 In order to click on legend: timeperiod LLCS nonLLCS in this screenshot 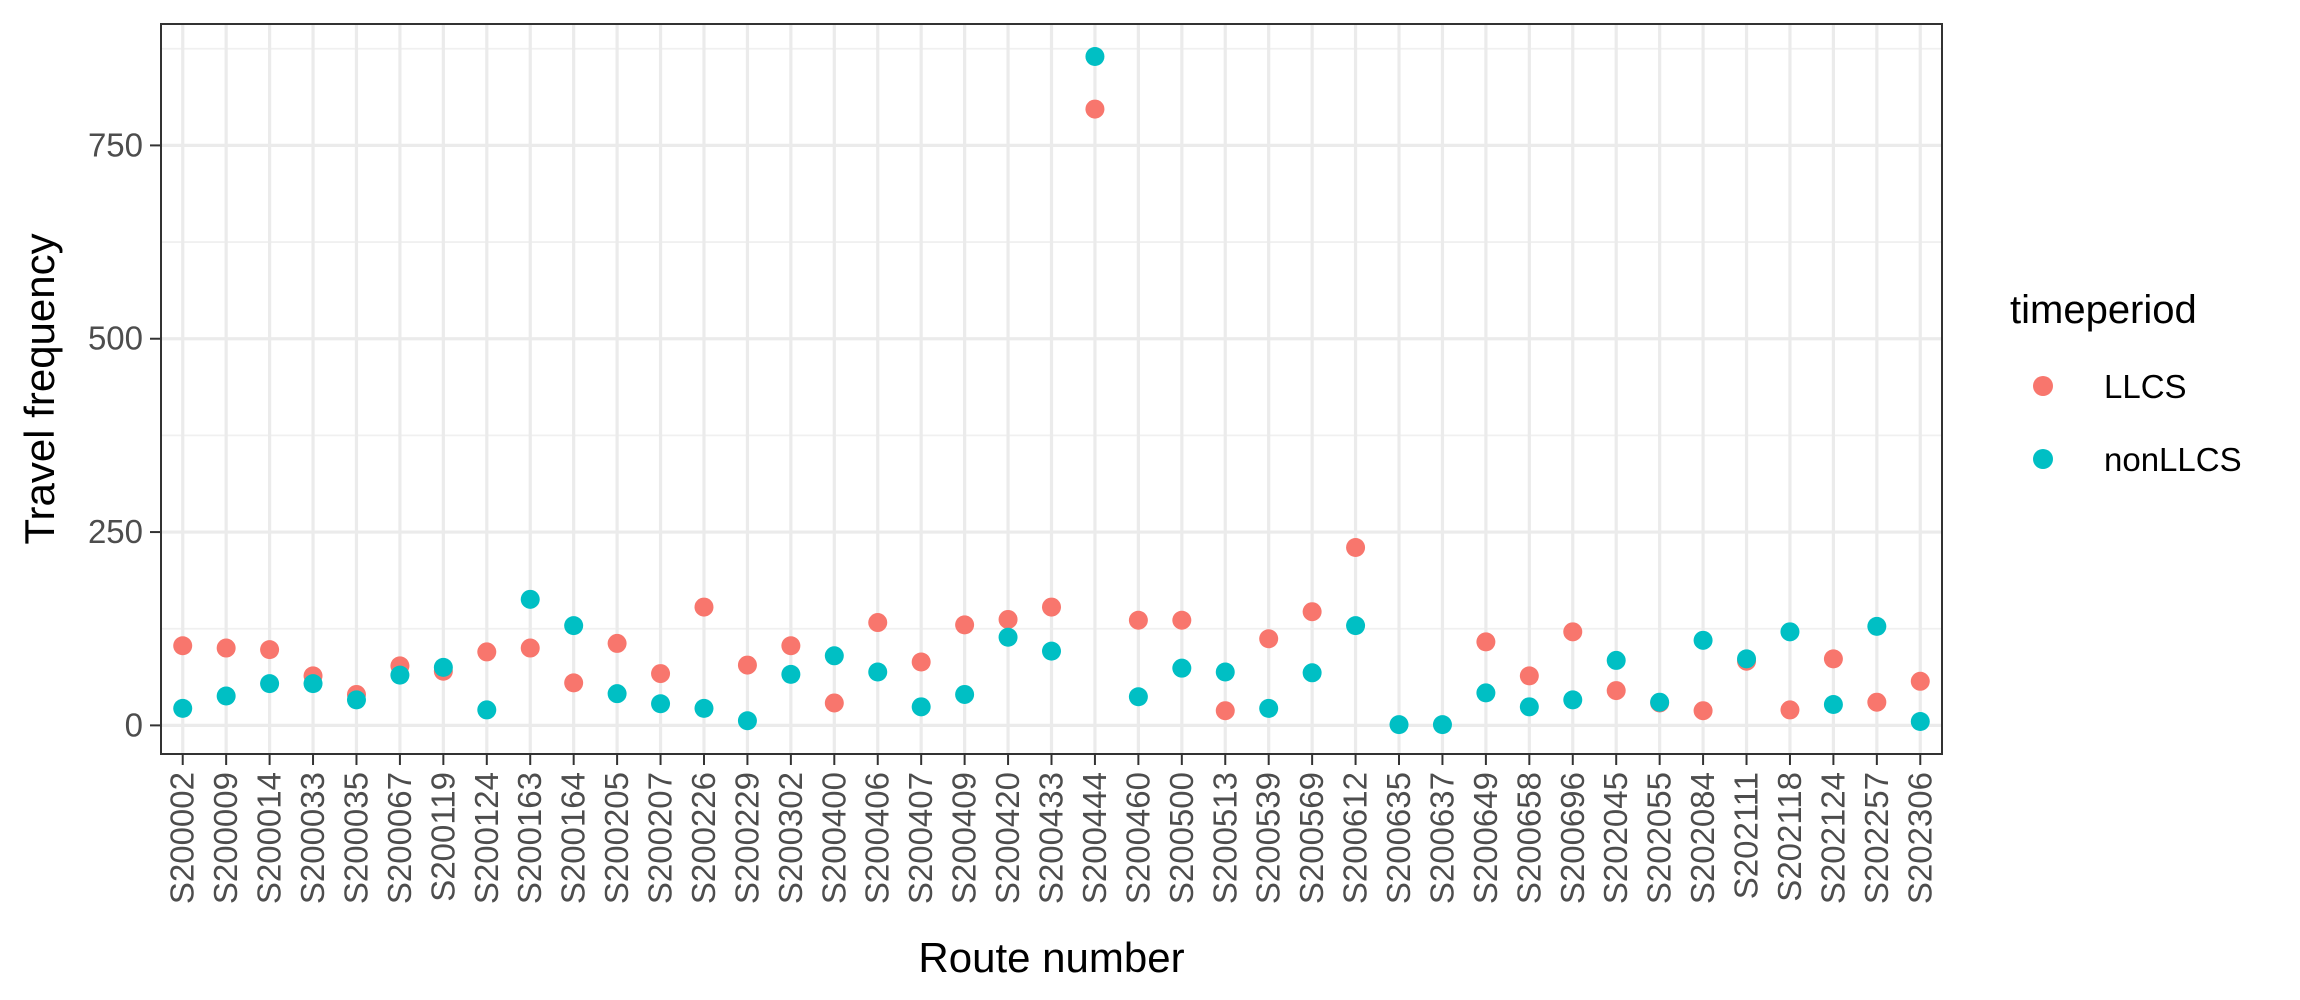, I will do `click(2126, 383)`.